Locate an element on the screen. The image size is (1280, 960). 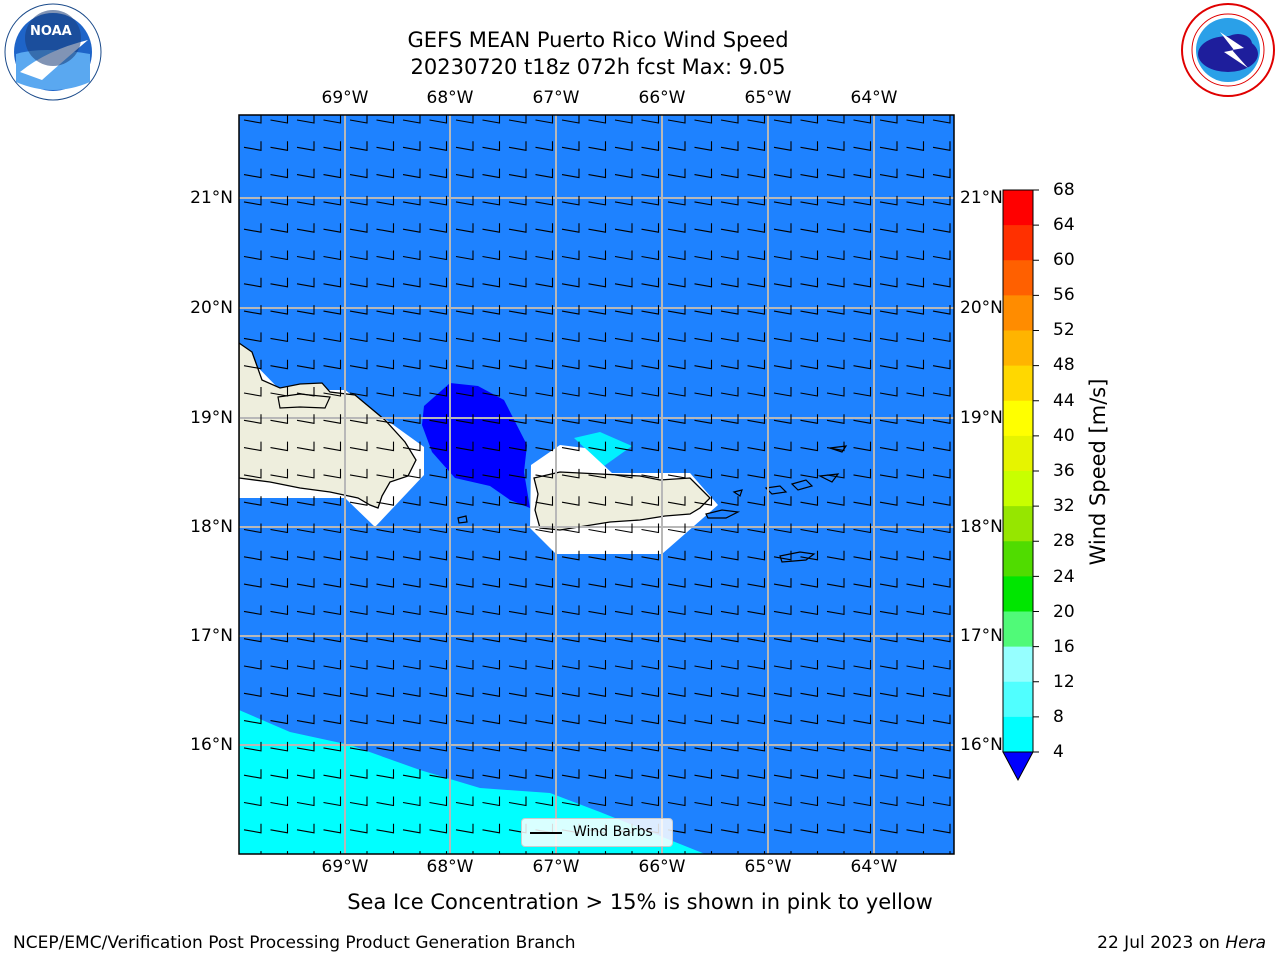
wind-barb-legend-line is located at coordinates (546, 833).